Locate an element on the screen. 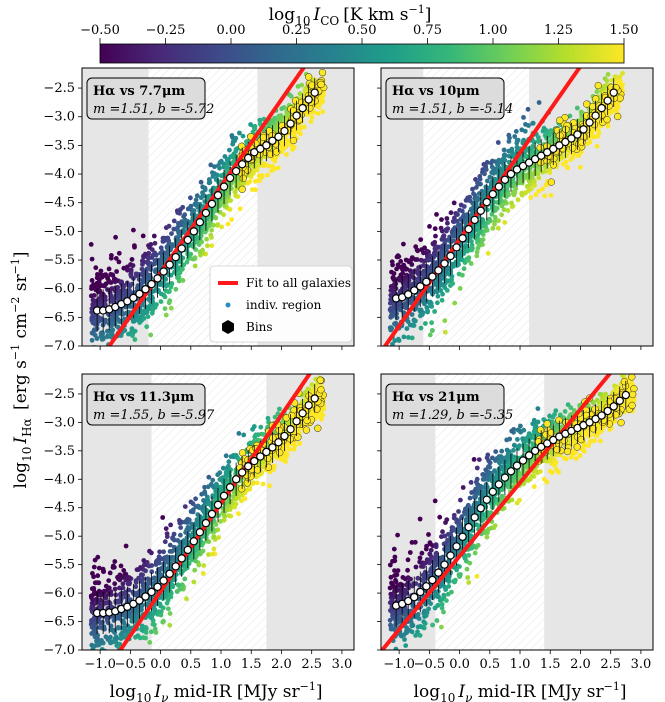  colorbar-tick-label: 1.25 is located at coordinates (558, 30).